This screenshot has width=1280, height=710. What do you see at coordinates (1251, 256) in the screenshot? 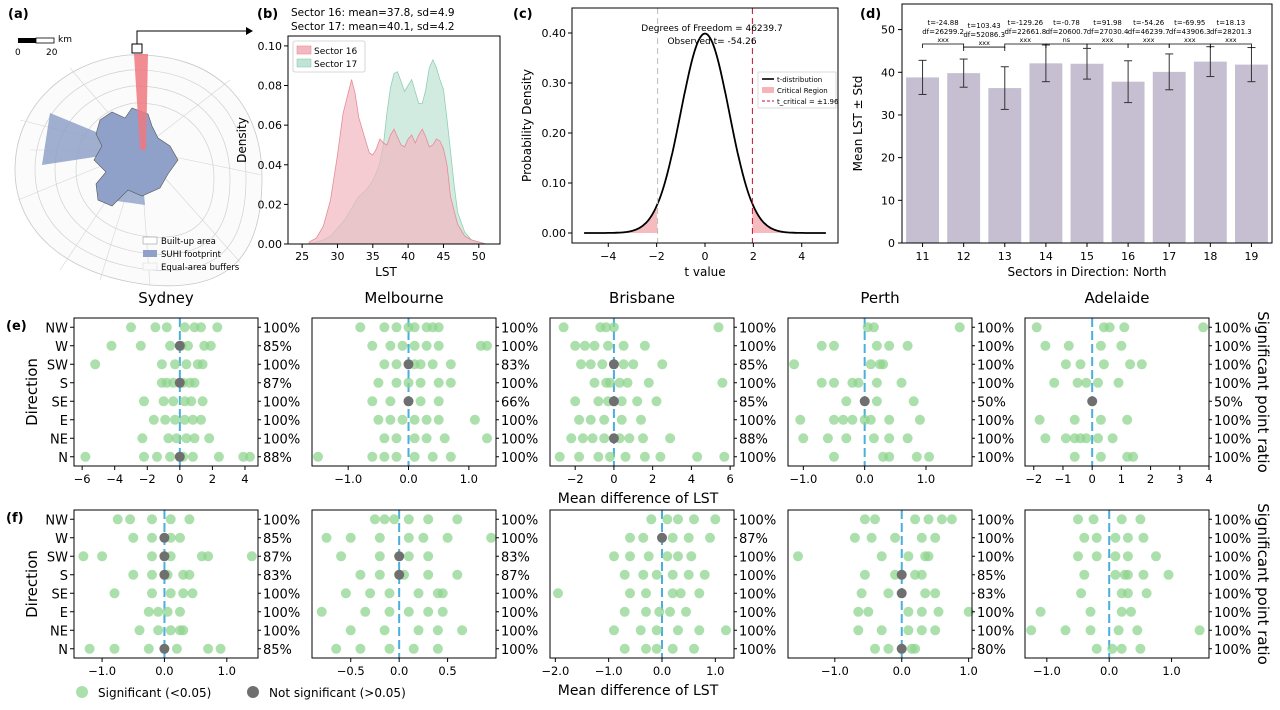
I see `chart-d-xtick-label: 19` at bounding box center [1251, 256].